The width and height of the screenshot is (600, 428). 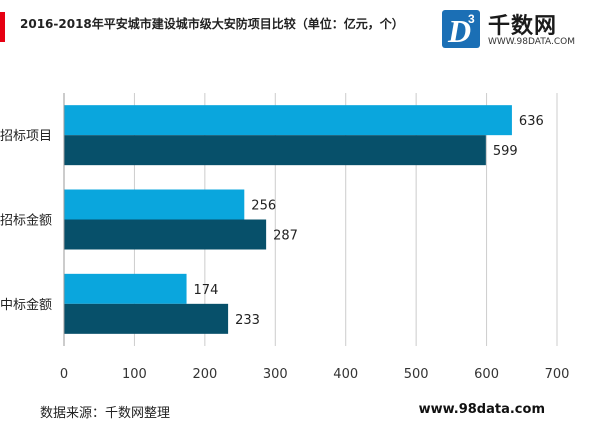 I want to click on data-label-0-1: 599, so click(x=505, y=151).